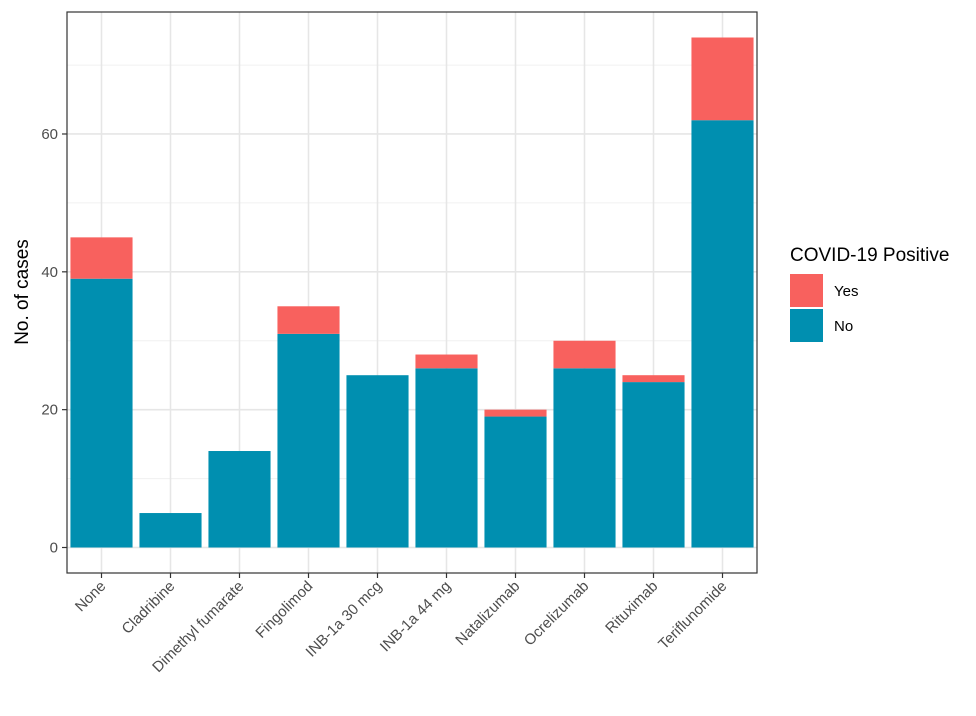  I want to click on legend-title: COVID-19 Positive, so click(869, 255).